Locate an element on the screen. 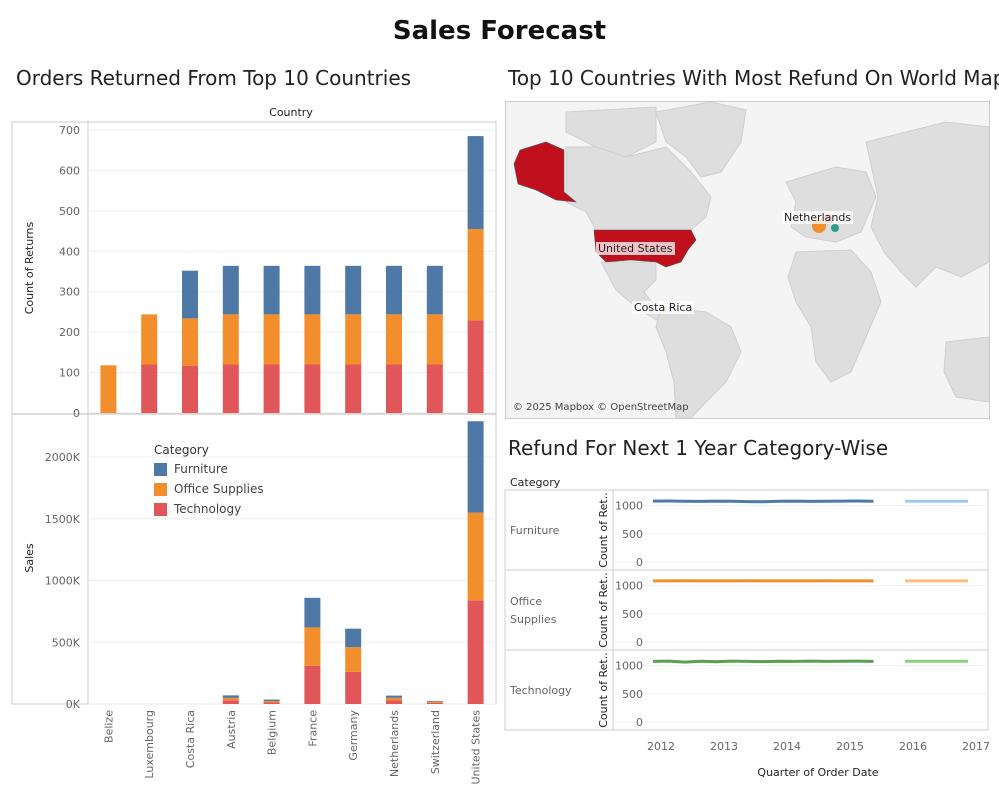 The height and width of the screenshot is (799, 999). returns-bar-costa-rica-furniture is located at coordinates (190, 294).